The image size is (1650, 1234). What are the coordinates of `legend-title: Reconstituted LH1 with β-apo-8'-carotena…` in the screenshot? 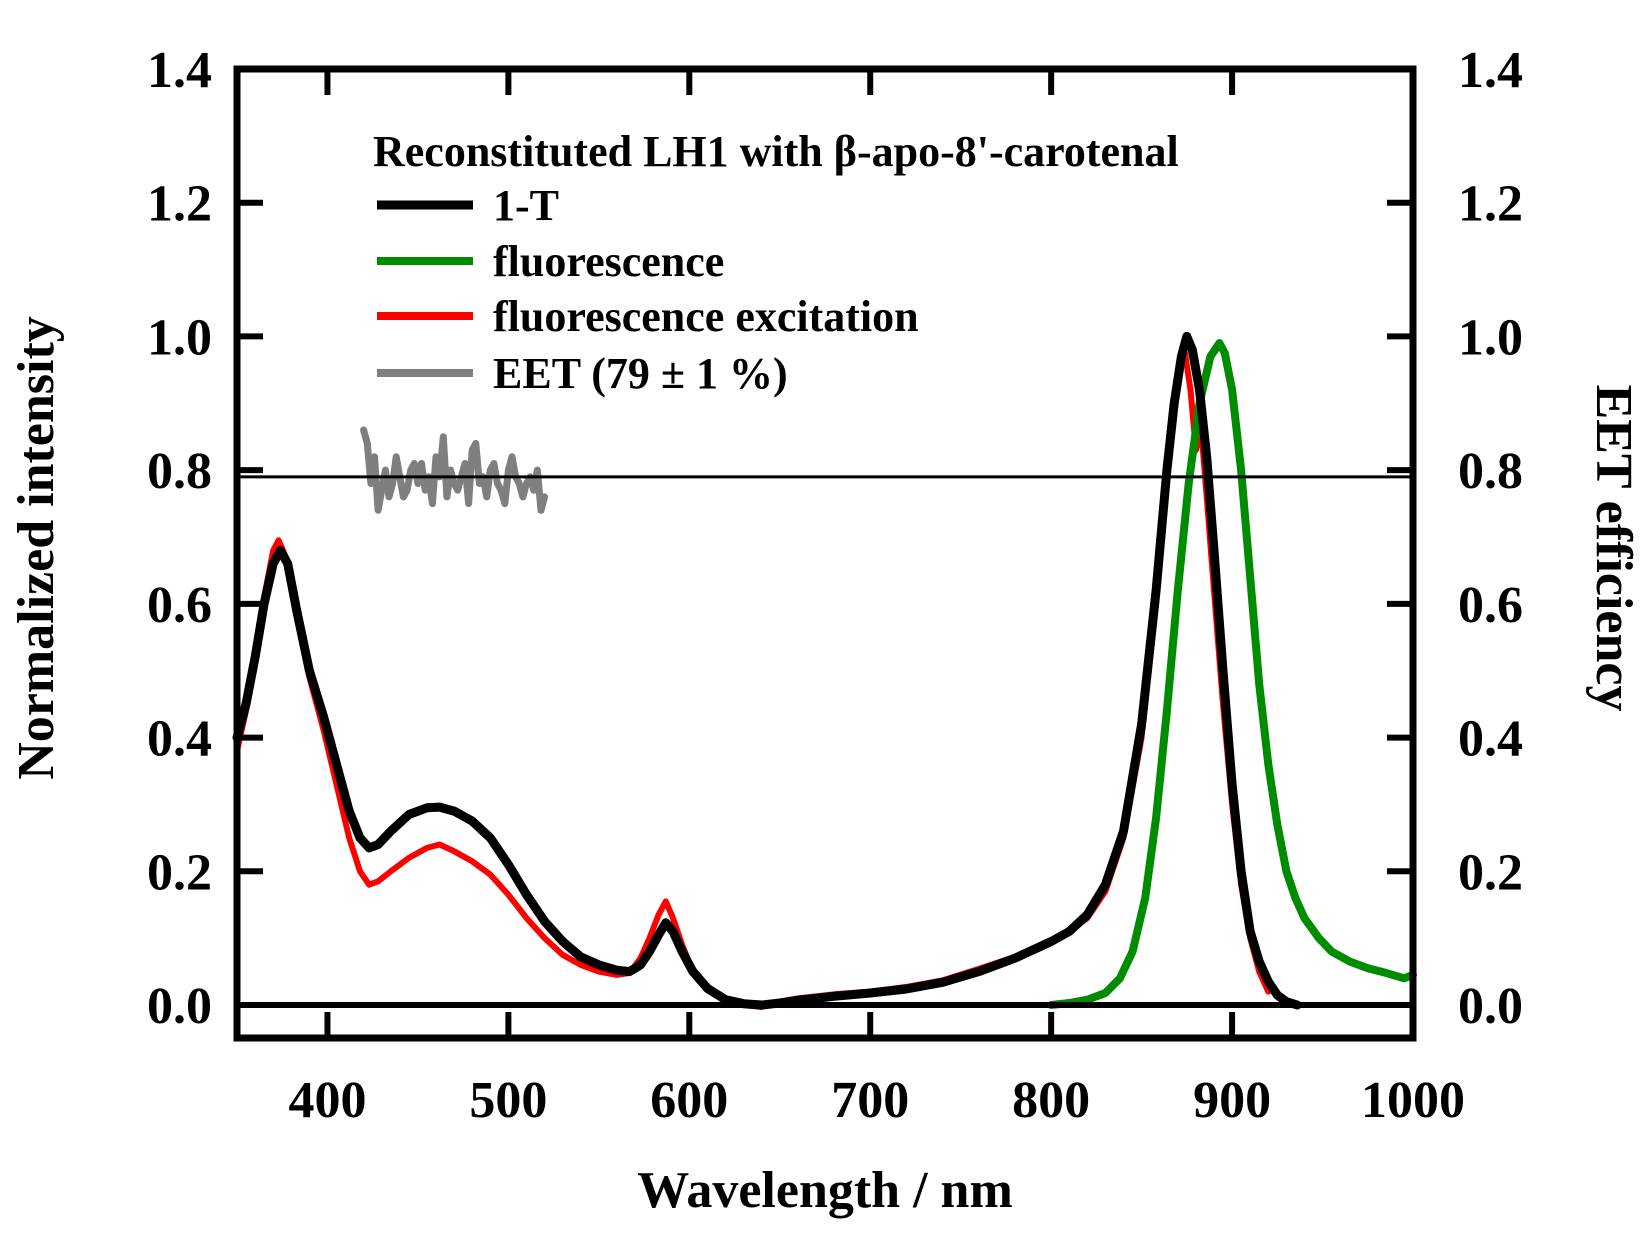 It's located at (776, 151).